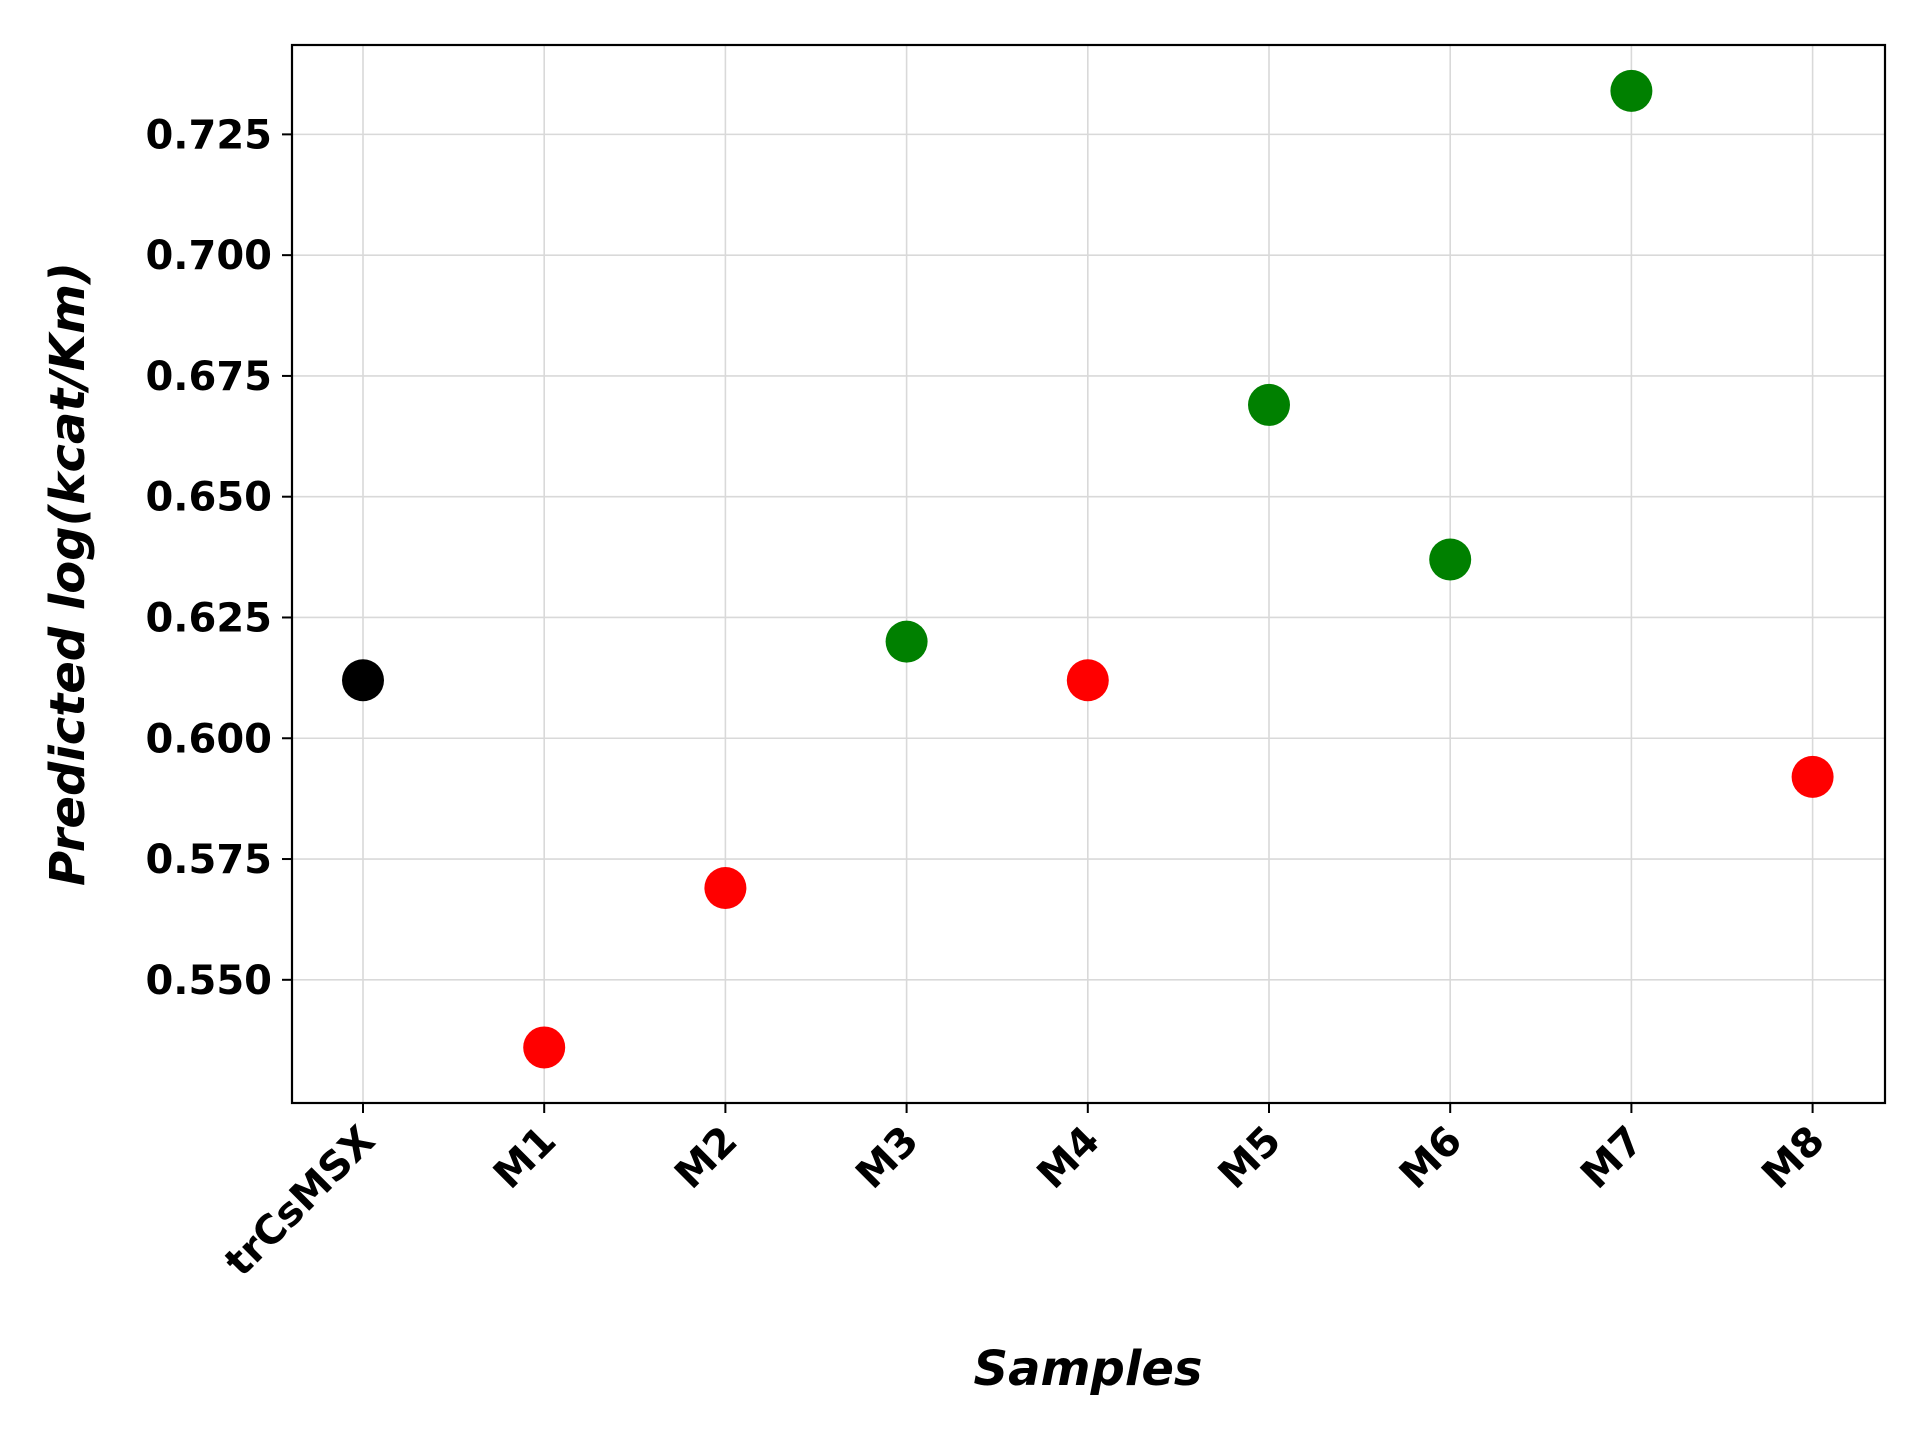 This screenshot has width=1920, height=1440. Describe the element at coordinates (208, 618) in the screenshot. I see `y-tick-label: 0.625` at that location.